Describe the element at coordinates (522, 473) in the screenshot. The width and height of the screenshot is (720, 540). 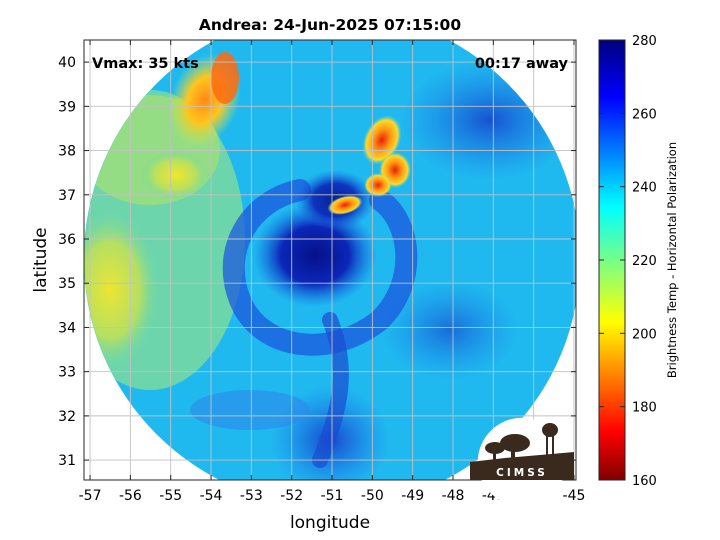
I see `cimss-logo-text: CIMSS` at that location.